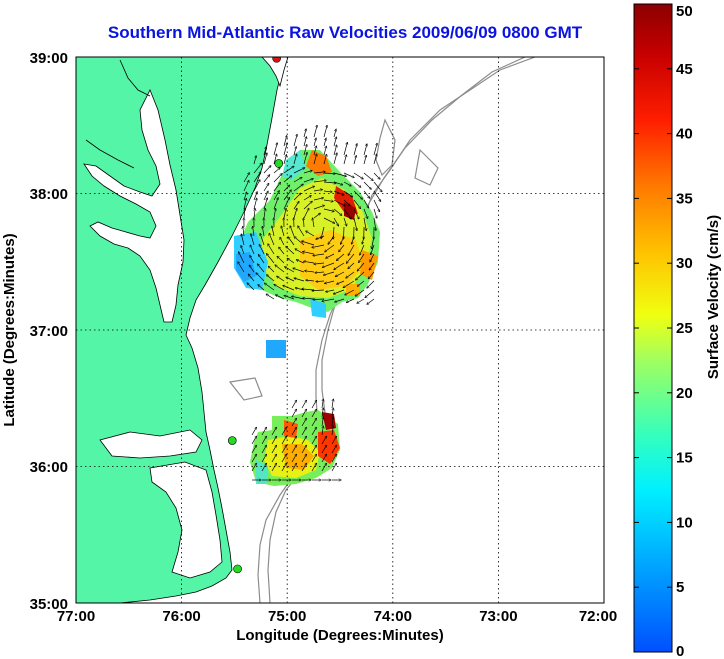 The image size is (724, 659). I want to click on x-tick-label: 74:00, so click(393, 616).